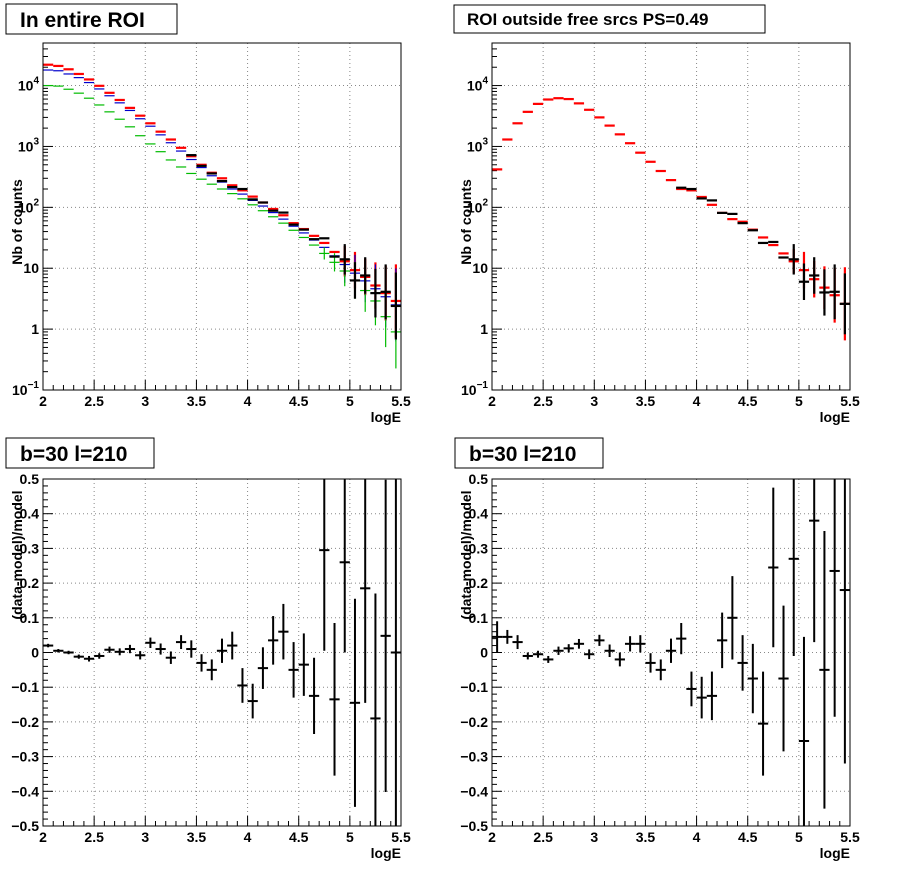  I want to click on panel-title: In entire ROI, so click(82, 20).